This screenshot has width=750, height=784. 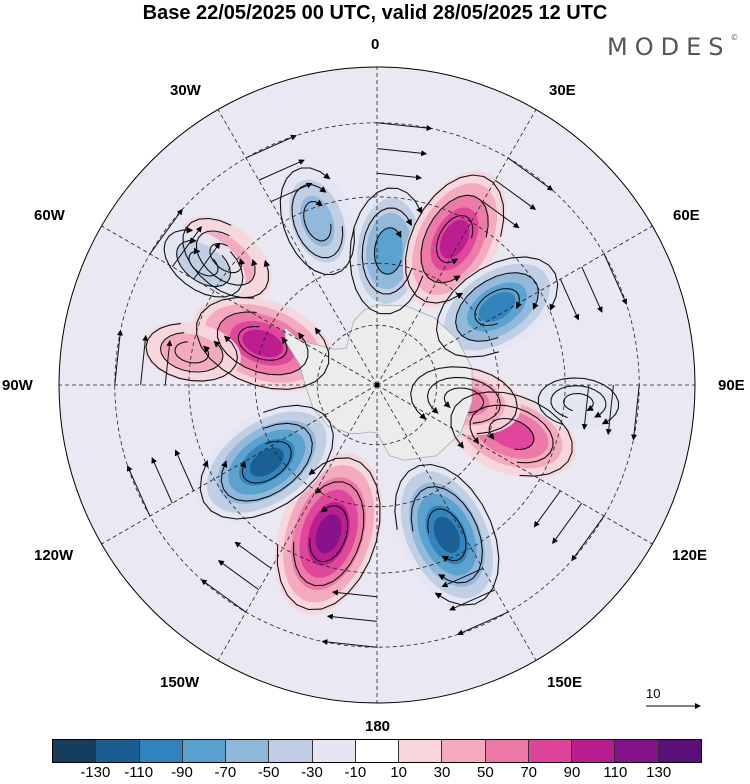 I want to click on colorbar-tick-label: 90, so click(x=572, y=772).